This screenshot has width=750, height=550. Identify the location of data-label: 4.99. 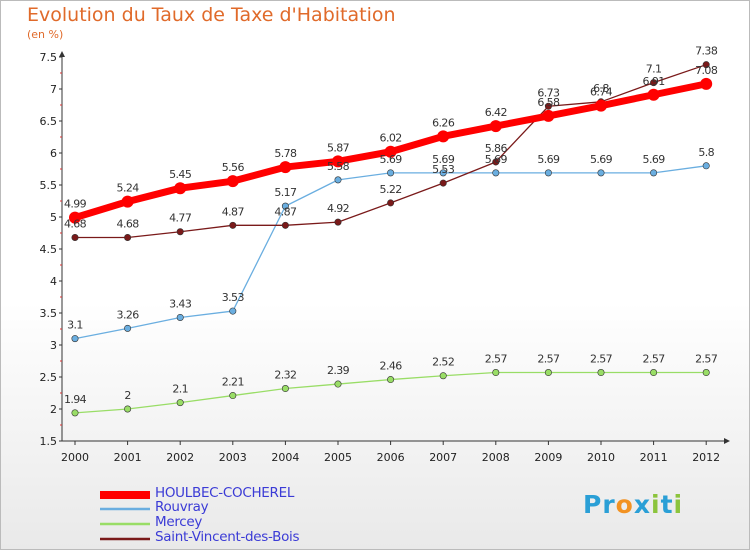
(75, 204).